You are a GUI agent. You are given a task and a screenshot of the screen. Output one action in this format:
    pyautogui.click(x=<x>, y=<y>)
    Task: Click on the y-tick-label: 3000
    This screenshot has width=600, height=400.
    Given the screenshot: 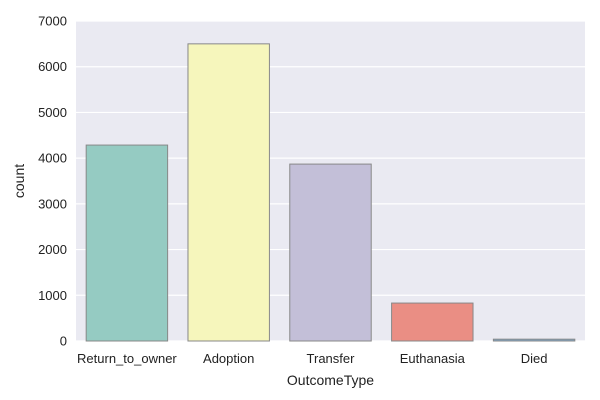 What is the action you would take?
    pyautogui.click(x=52, y=203)
    